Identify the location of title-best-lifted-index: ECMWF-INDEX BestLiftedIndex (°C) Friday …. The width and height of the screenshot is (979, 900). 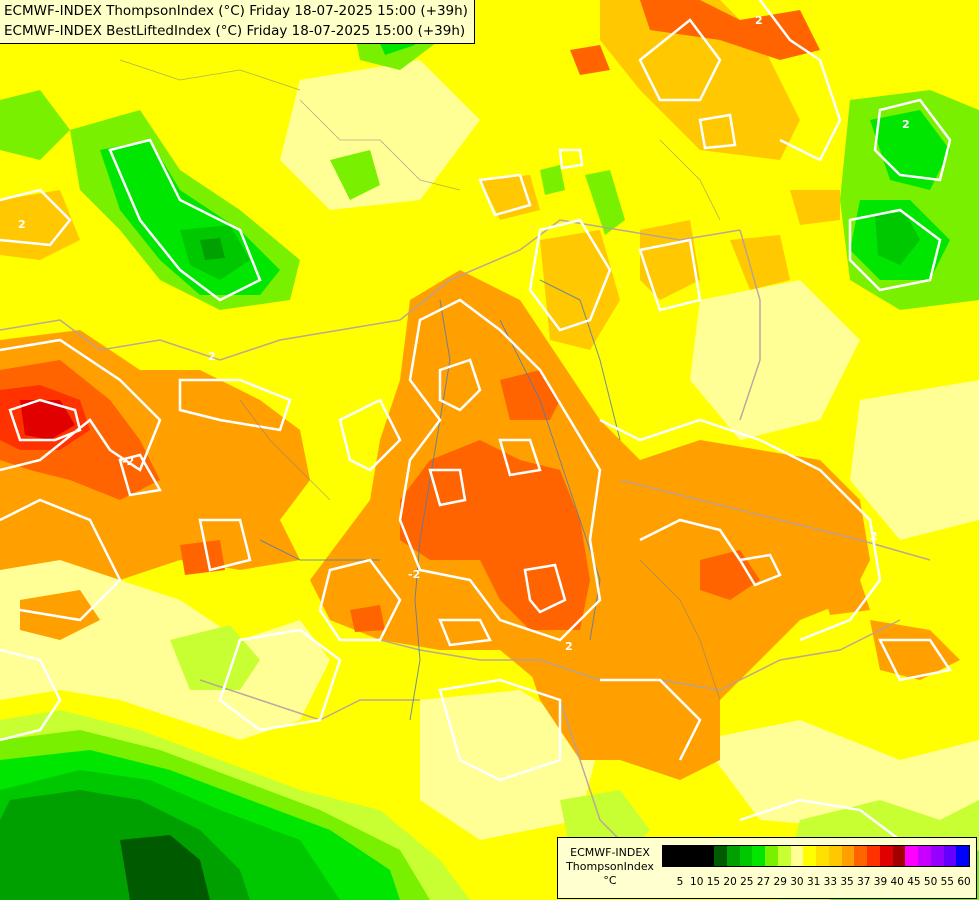
(235, 31).